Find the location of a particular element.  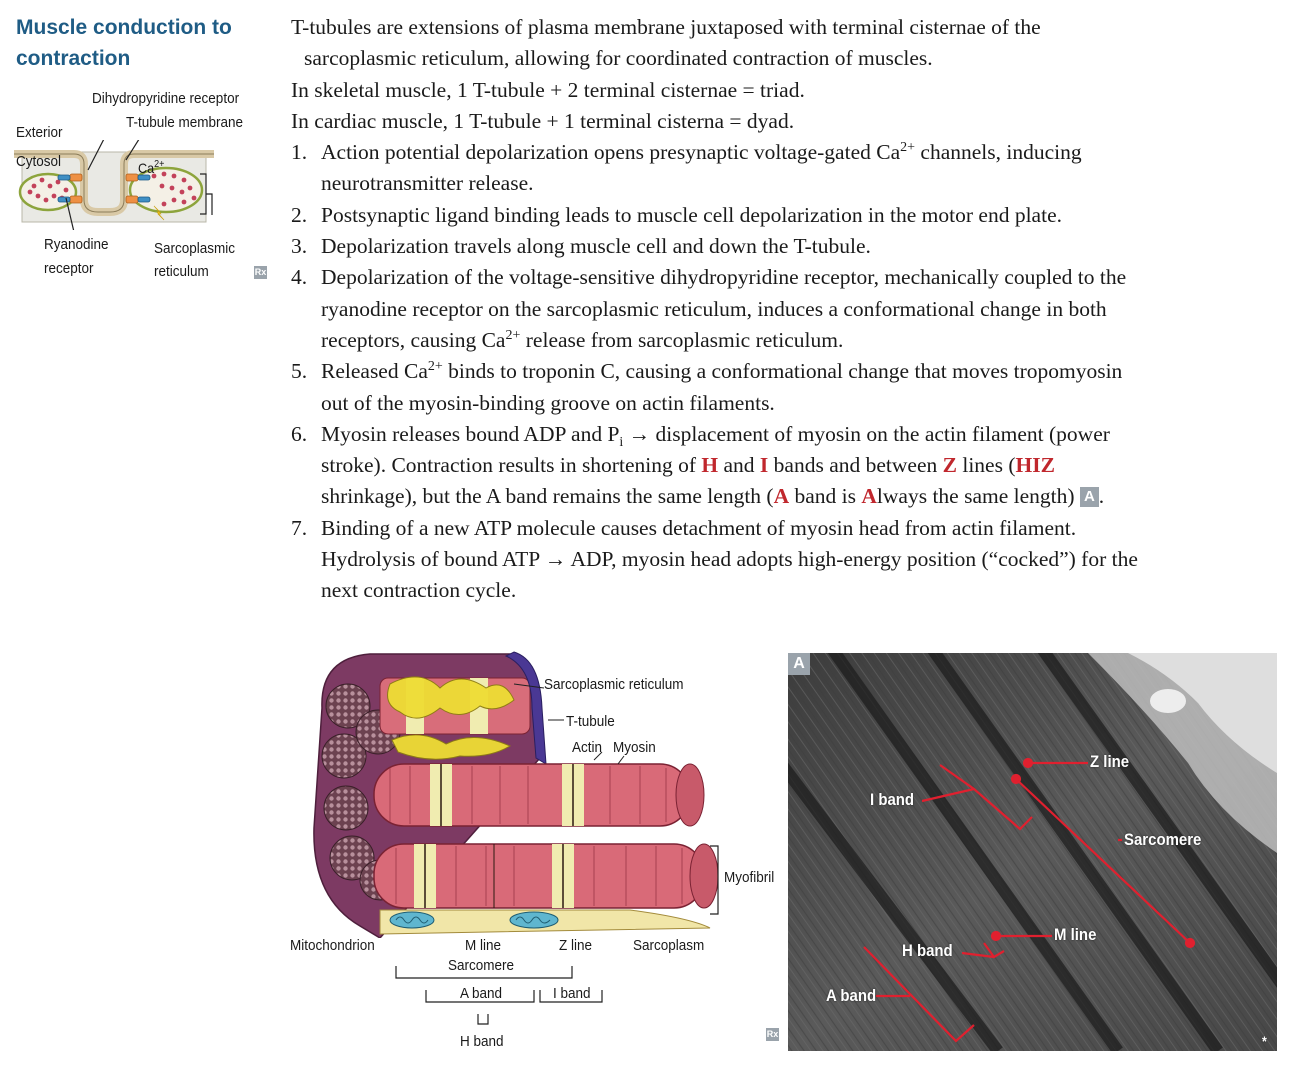

step-text: Released Ca is located at coordinates (374, 371).